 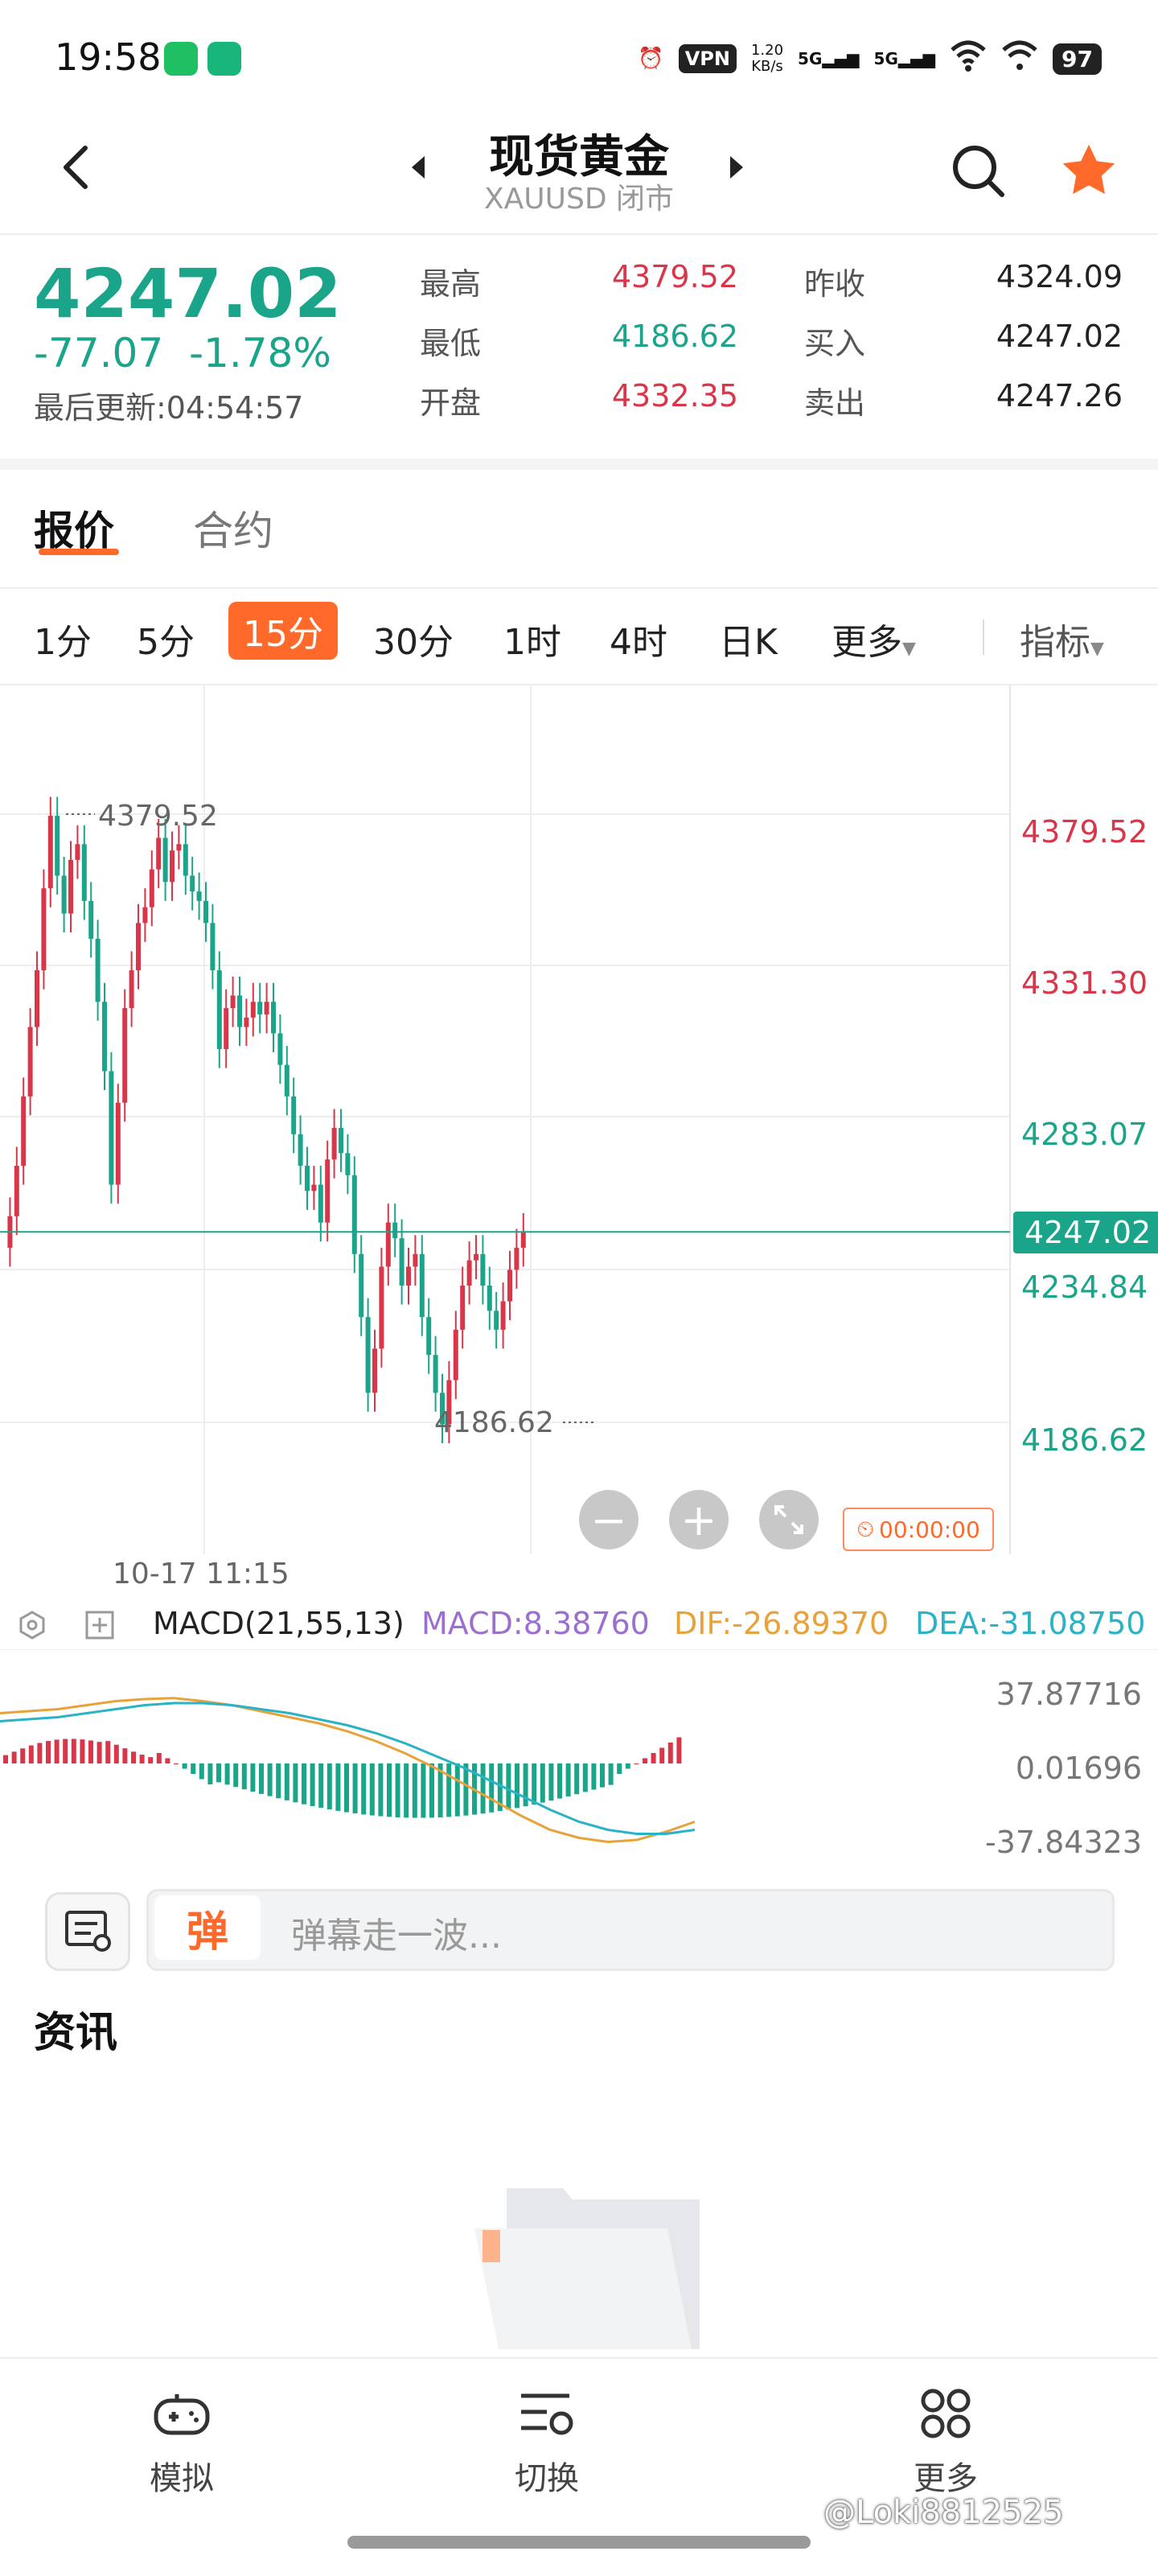 What do you see at coordinates (674, 276) in the screenshot?
I see `stat-value-high: 4379.52` at bounding box center [674, 276].